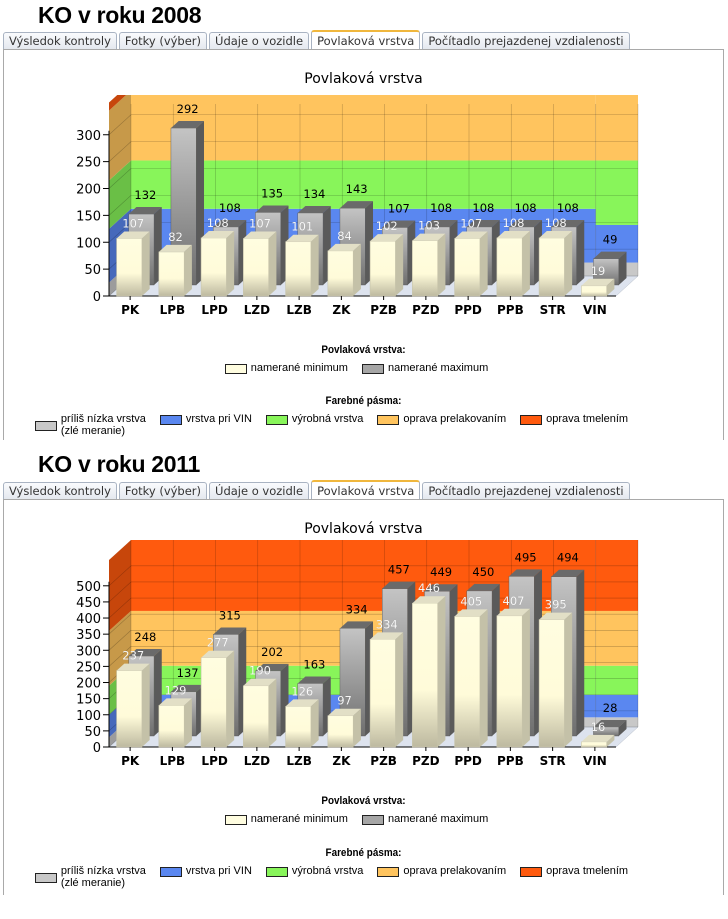  What do you see at coordinates (425, 310) in the screenshot?
I see `x-tick-label: PZD` at bounding box center [425, 310].